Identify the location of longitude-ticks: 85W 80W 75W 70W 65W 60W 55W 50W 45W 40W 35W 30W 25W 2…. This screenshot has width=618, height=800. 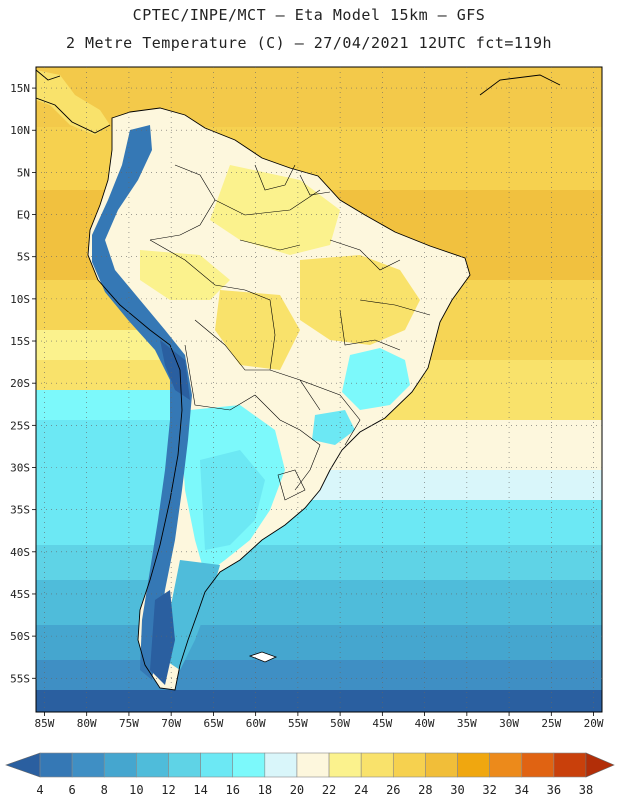
(319, 721).